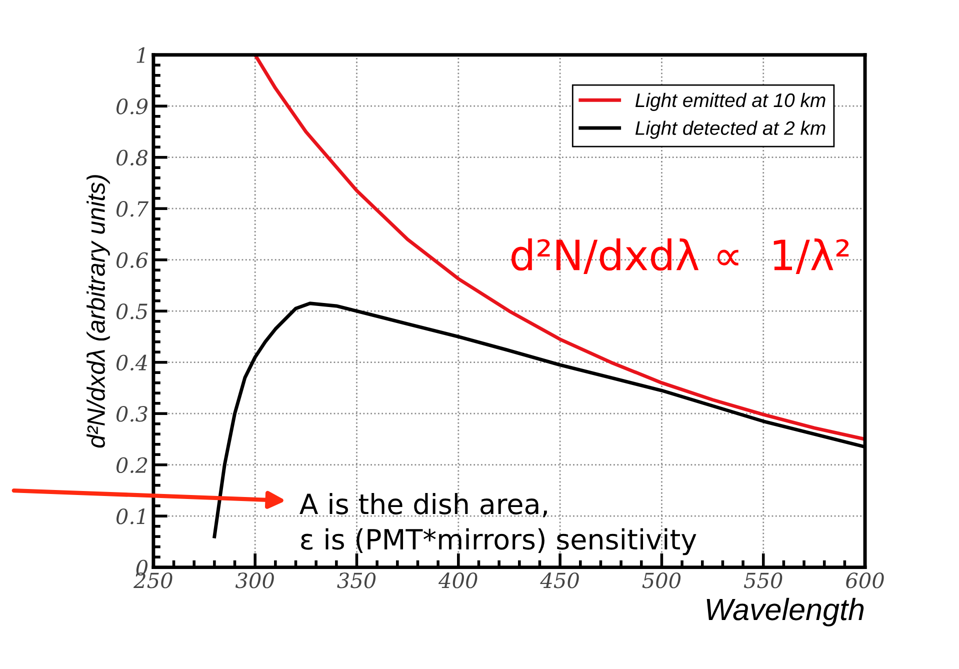  What do you see at coordinates (661, 580) in the screenshot?
I see `x-tick-label: 500` at bounding box center [661, 580].